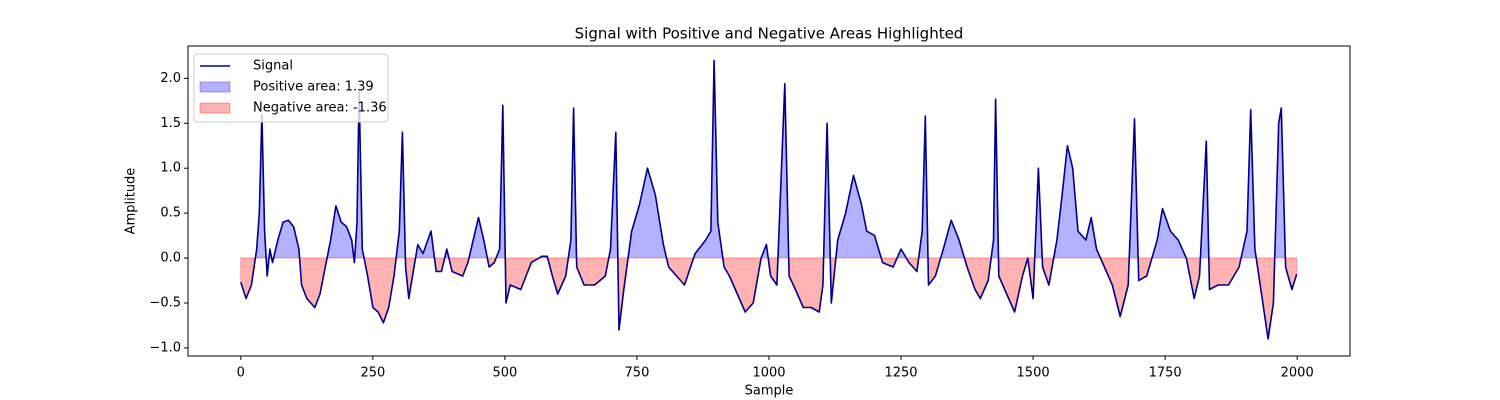 Image resolution: width=1500 pixels, height=400 pixels. Describe the element at coordinates (165, 347) in the screenshot. I see `y-tick-label: −1.0` at that location.